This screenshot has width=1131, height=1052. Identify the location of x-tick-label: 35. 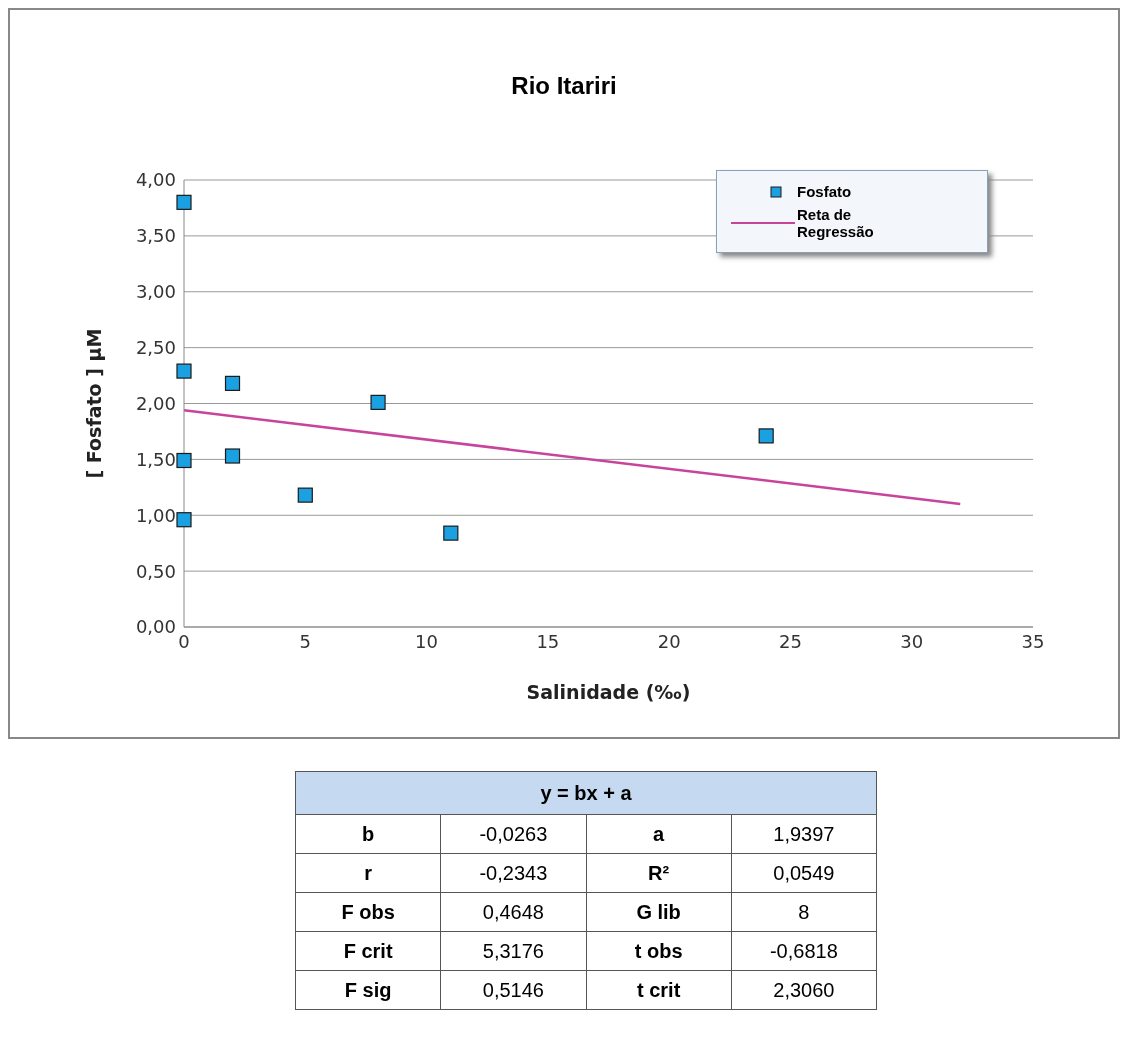
(1033, 641).